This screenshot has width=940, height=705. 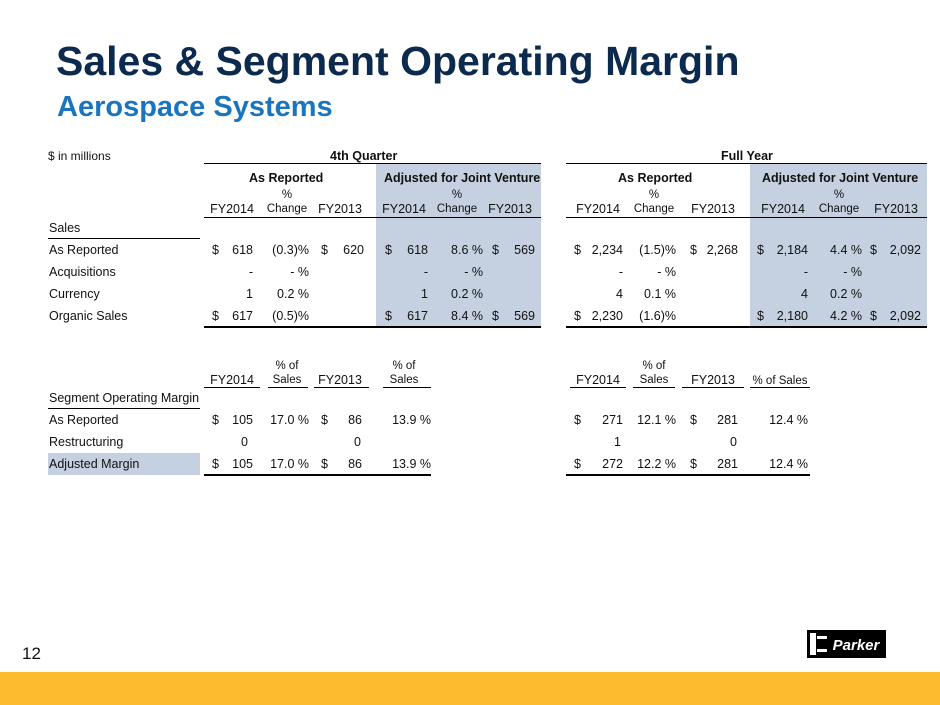 What do you see at coordinates (353, 250) in the screenshot?
I see `cell-value: 620` at bounding box center [353, 250].